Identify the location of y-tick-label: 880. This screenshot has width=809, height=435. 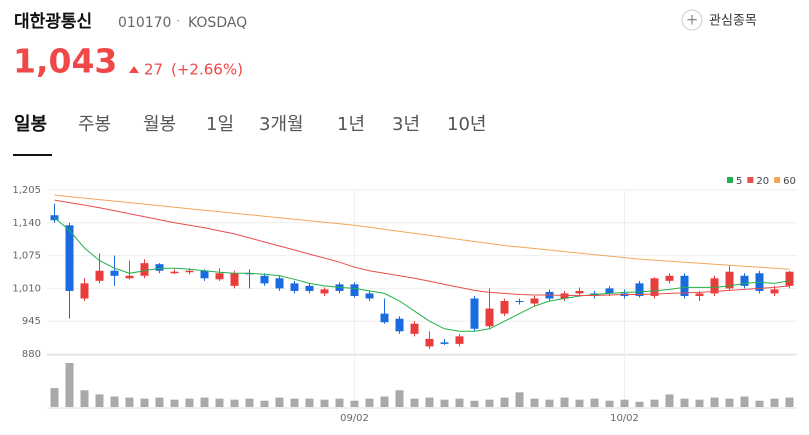
(31, 354).